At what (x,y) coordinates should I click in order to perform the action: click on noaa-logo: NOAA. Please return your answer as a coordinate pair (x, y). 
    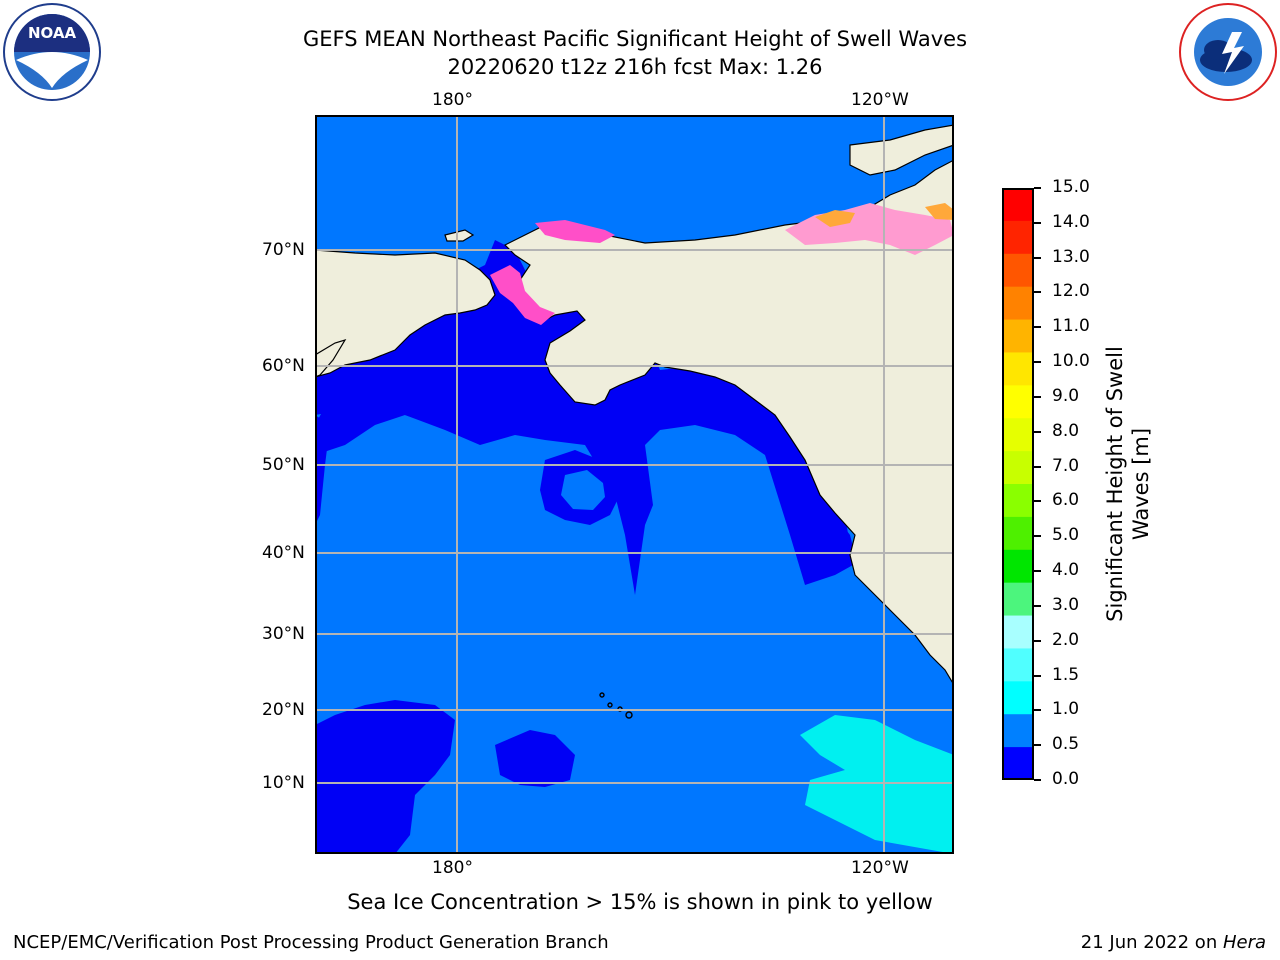
    Looking at the image, I should click on (52, 52).